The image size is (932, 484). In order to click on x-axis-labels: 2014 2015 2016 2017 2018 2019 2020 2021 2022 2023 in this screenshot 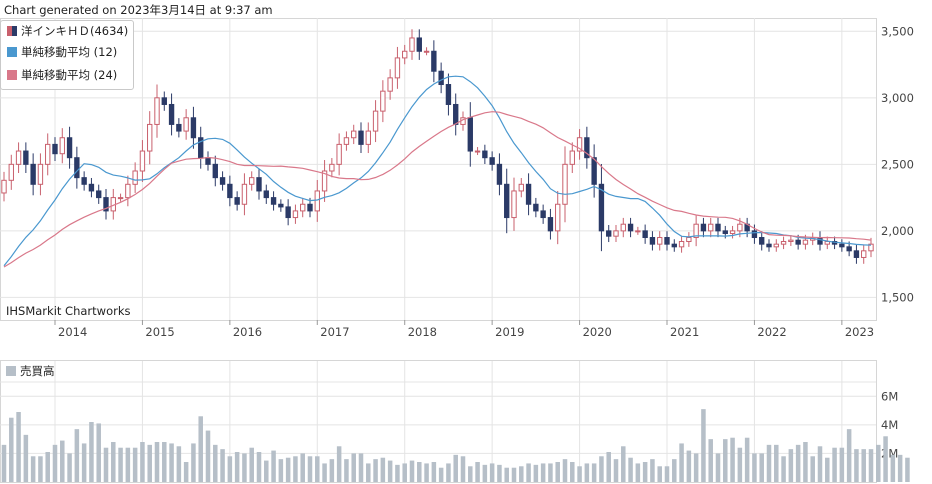, I will do `click(464, 329)`.